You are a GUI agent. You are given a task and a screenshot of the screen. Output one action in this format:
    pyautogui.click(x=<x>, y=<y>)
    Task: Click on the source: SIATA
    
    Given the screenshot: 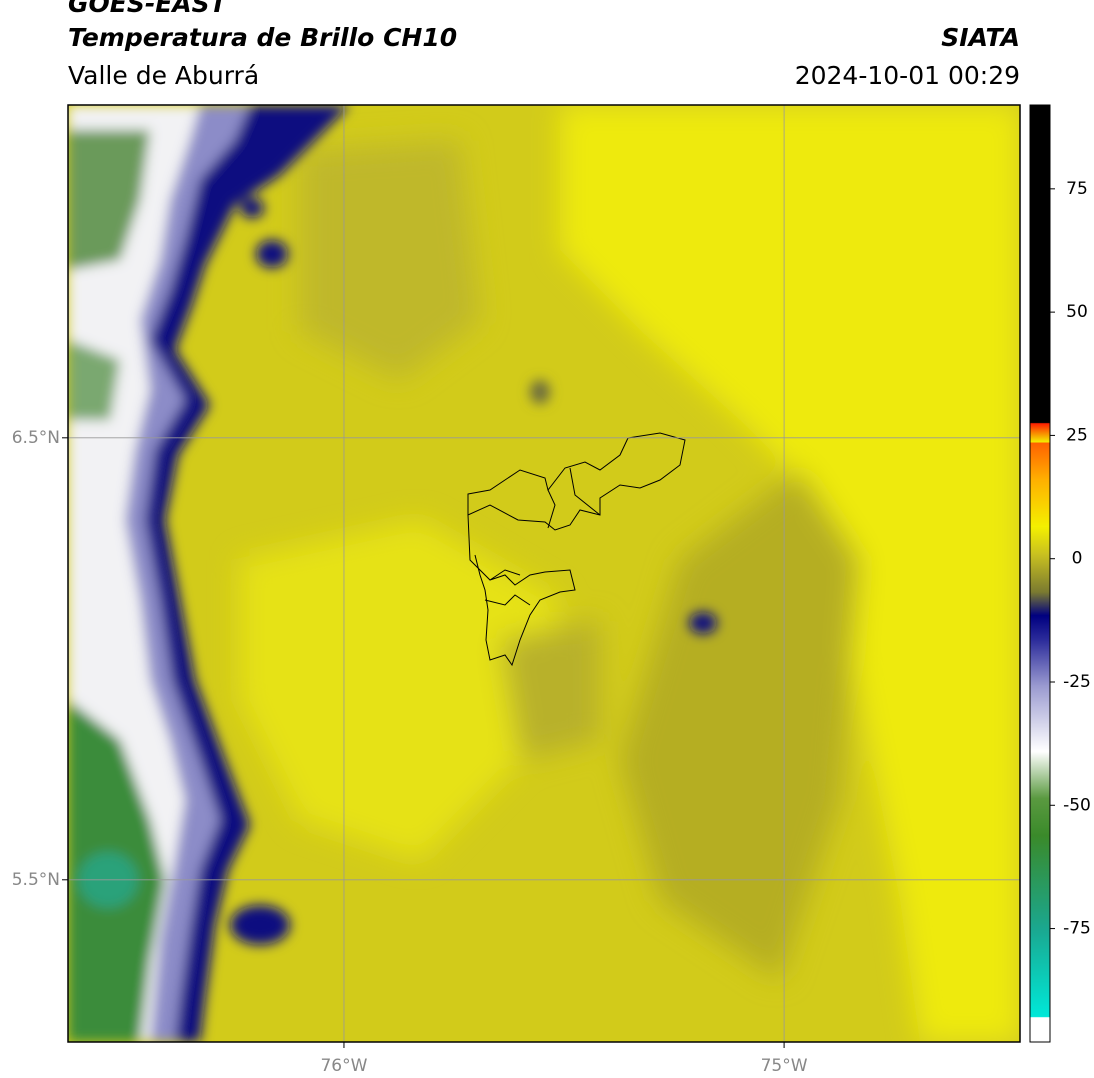 What is the action you would take?
    pyautogui.click(x=980, y=37)
    